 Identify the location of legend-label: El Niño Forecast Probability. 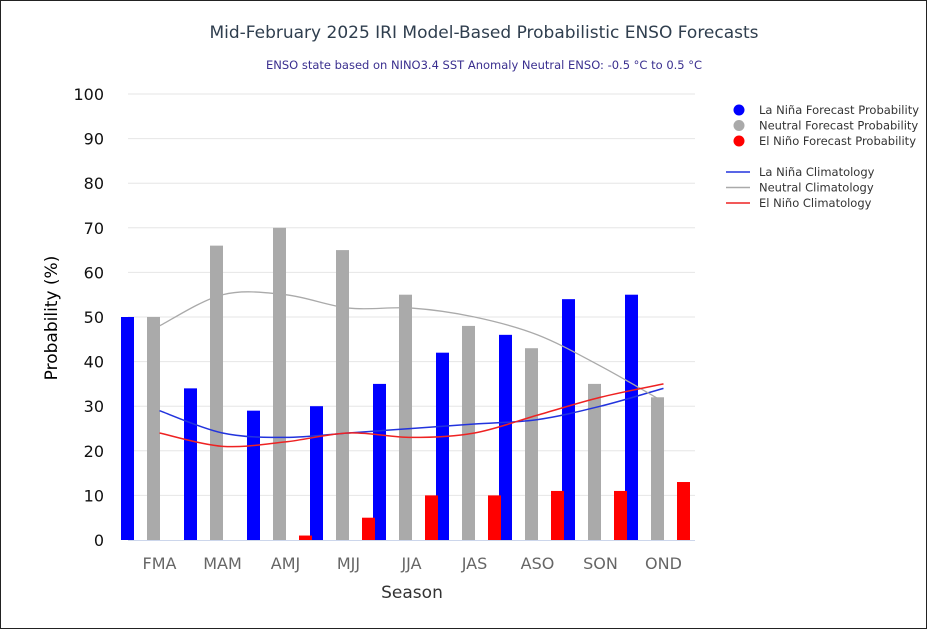
(837, 141).